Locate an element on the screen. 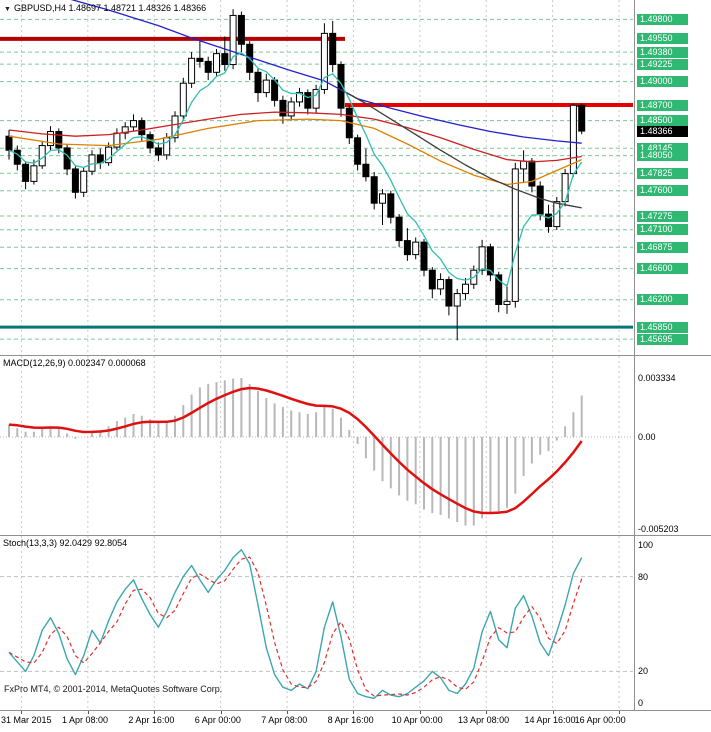  price-axis-label: 1.45695 is located at coordinates (662, 339).